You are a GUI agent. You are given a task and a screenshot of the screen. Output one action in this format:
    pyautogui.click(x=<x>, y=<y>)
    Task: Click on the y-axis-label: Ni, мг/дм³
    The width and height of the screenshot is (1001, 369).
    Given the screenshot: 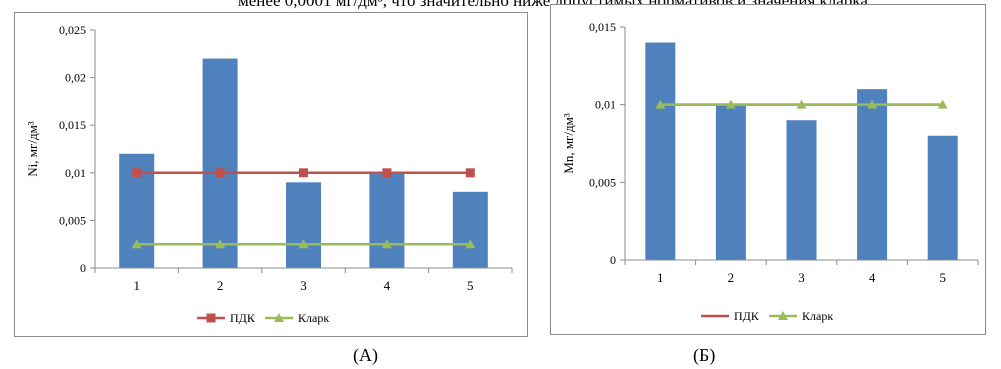 What is the action you would take?
    pyautogui.click(x=32, y=149)
    